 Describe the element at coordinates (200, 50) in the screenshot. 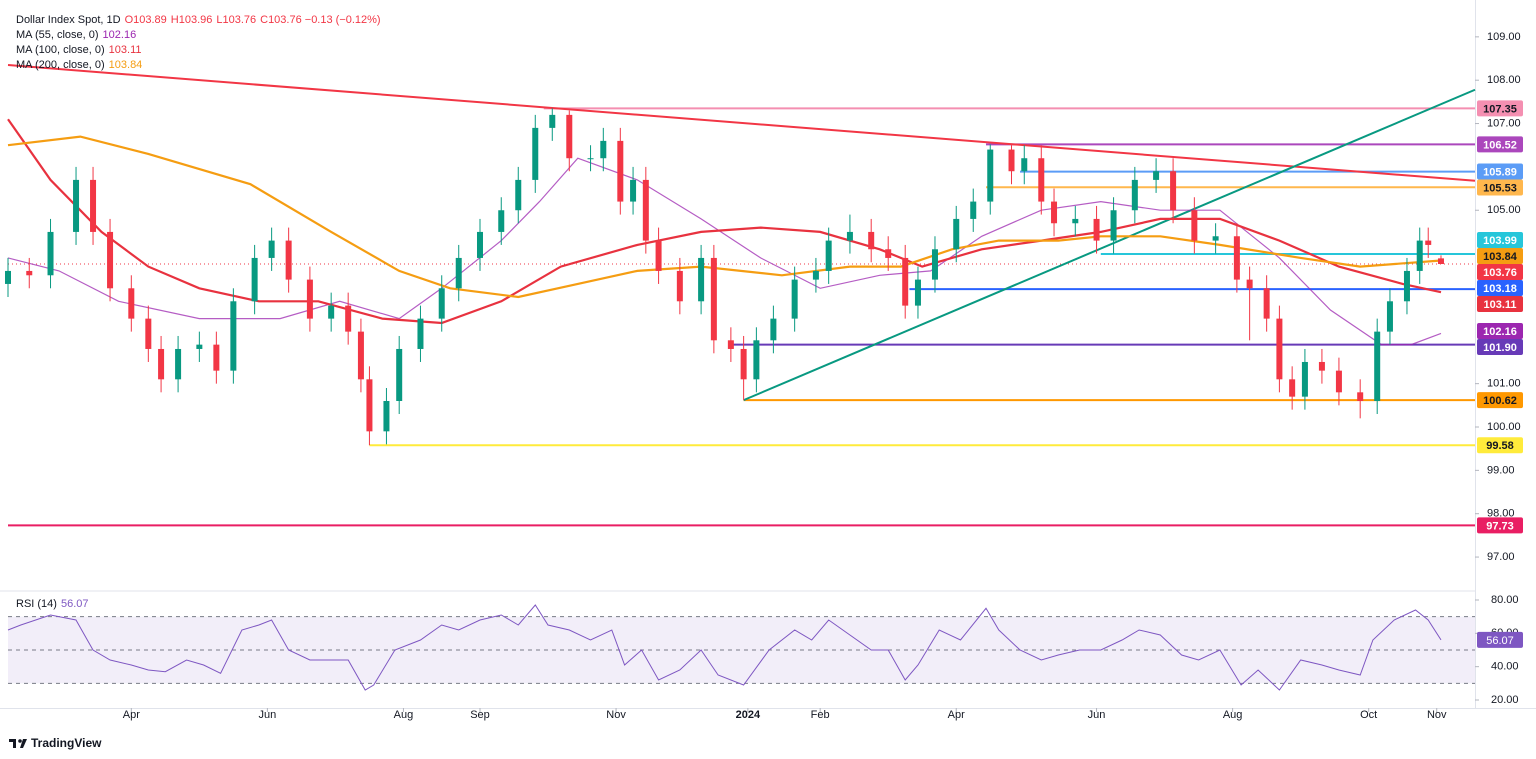

I see `legend-row: MA (100, close, 0) 103.11` at that location.